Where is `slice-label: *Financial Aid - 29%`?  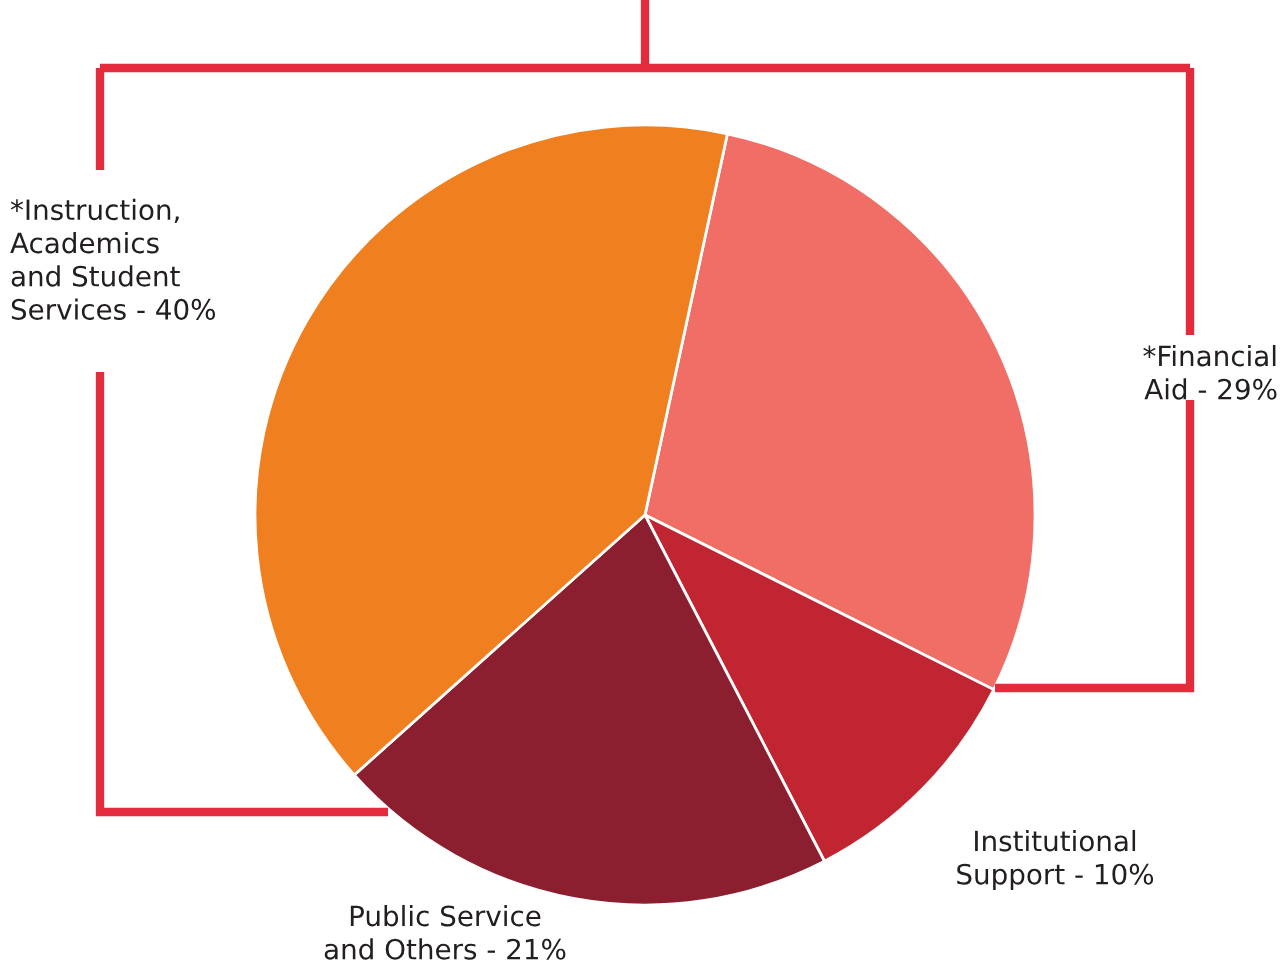 slice-label: *Financial Aid - 29% is located at coordinates (1210, 372).